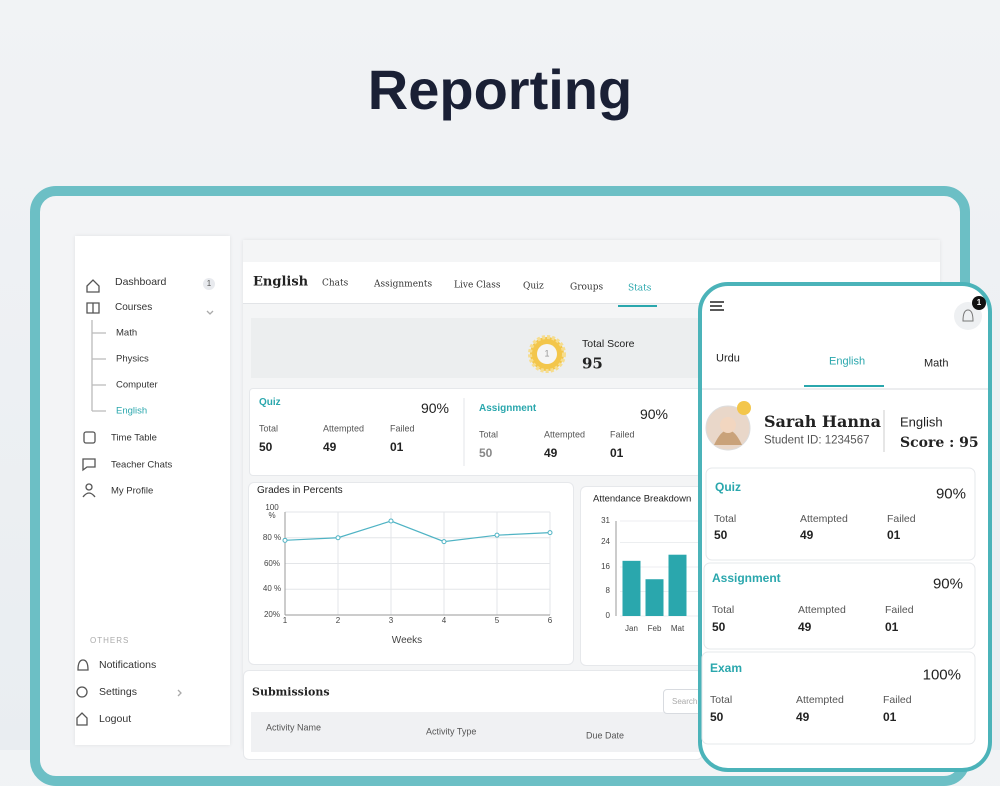 The image size is (1000, 786). What do you see at coordinates (744, 408) in the screenshot?
I see `avatar-medal` at bounding box center [744, 408].